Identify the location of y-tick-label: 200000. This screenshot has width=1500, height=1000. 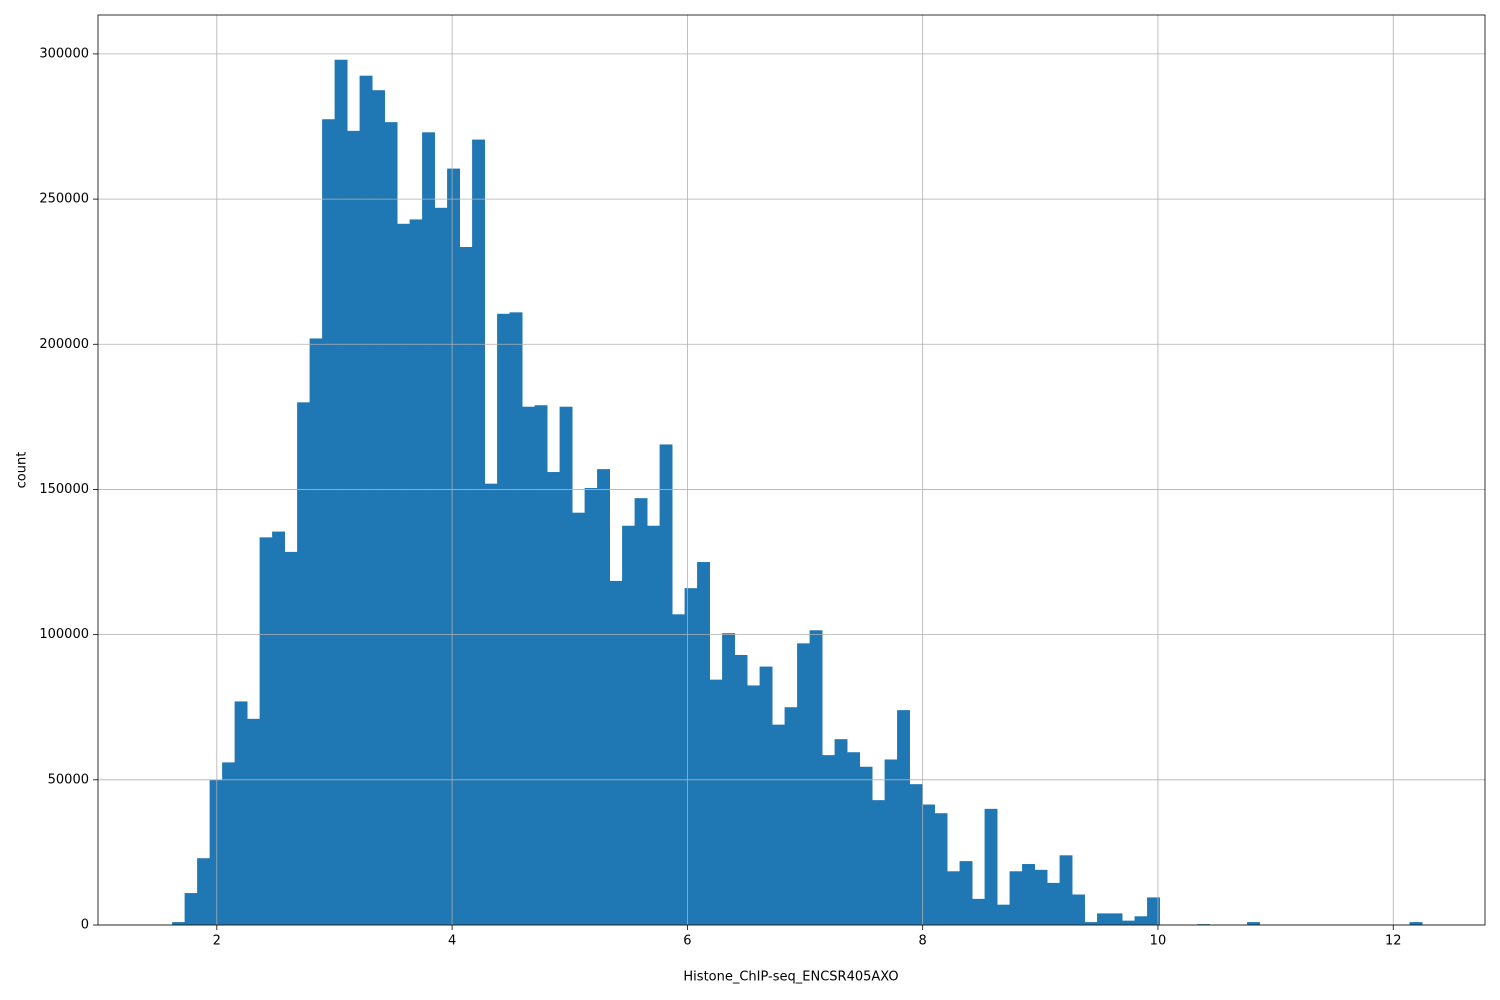
(64, 344).